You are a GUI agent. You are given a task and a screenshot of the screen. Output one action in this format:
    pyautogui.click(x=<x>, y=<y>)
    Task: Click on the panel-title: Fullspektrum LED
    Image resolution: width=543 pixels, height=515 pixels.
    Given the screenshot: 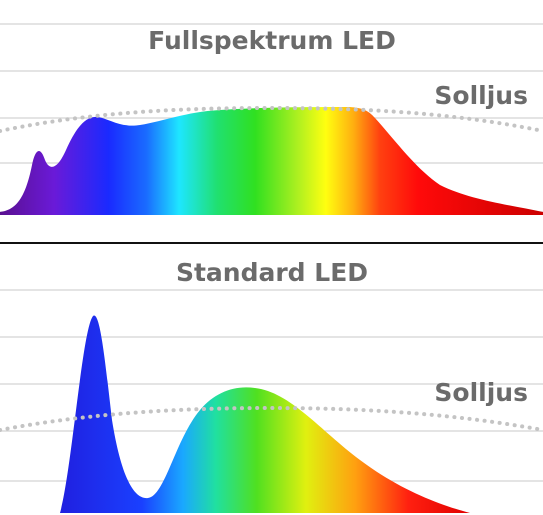 What is the action you would take?
    pyautogui.click(x=272, y=40)
    